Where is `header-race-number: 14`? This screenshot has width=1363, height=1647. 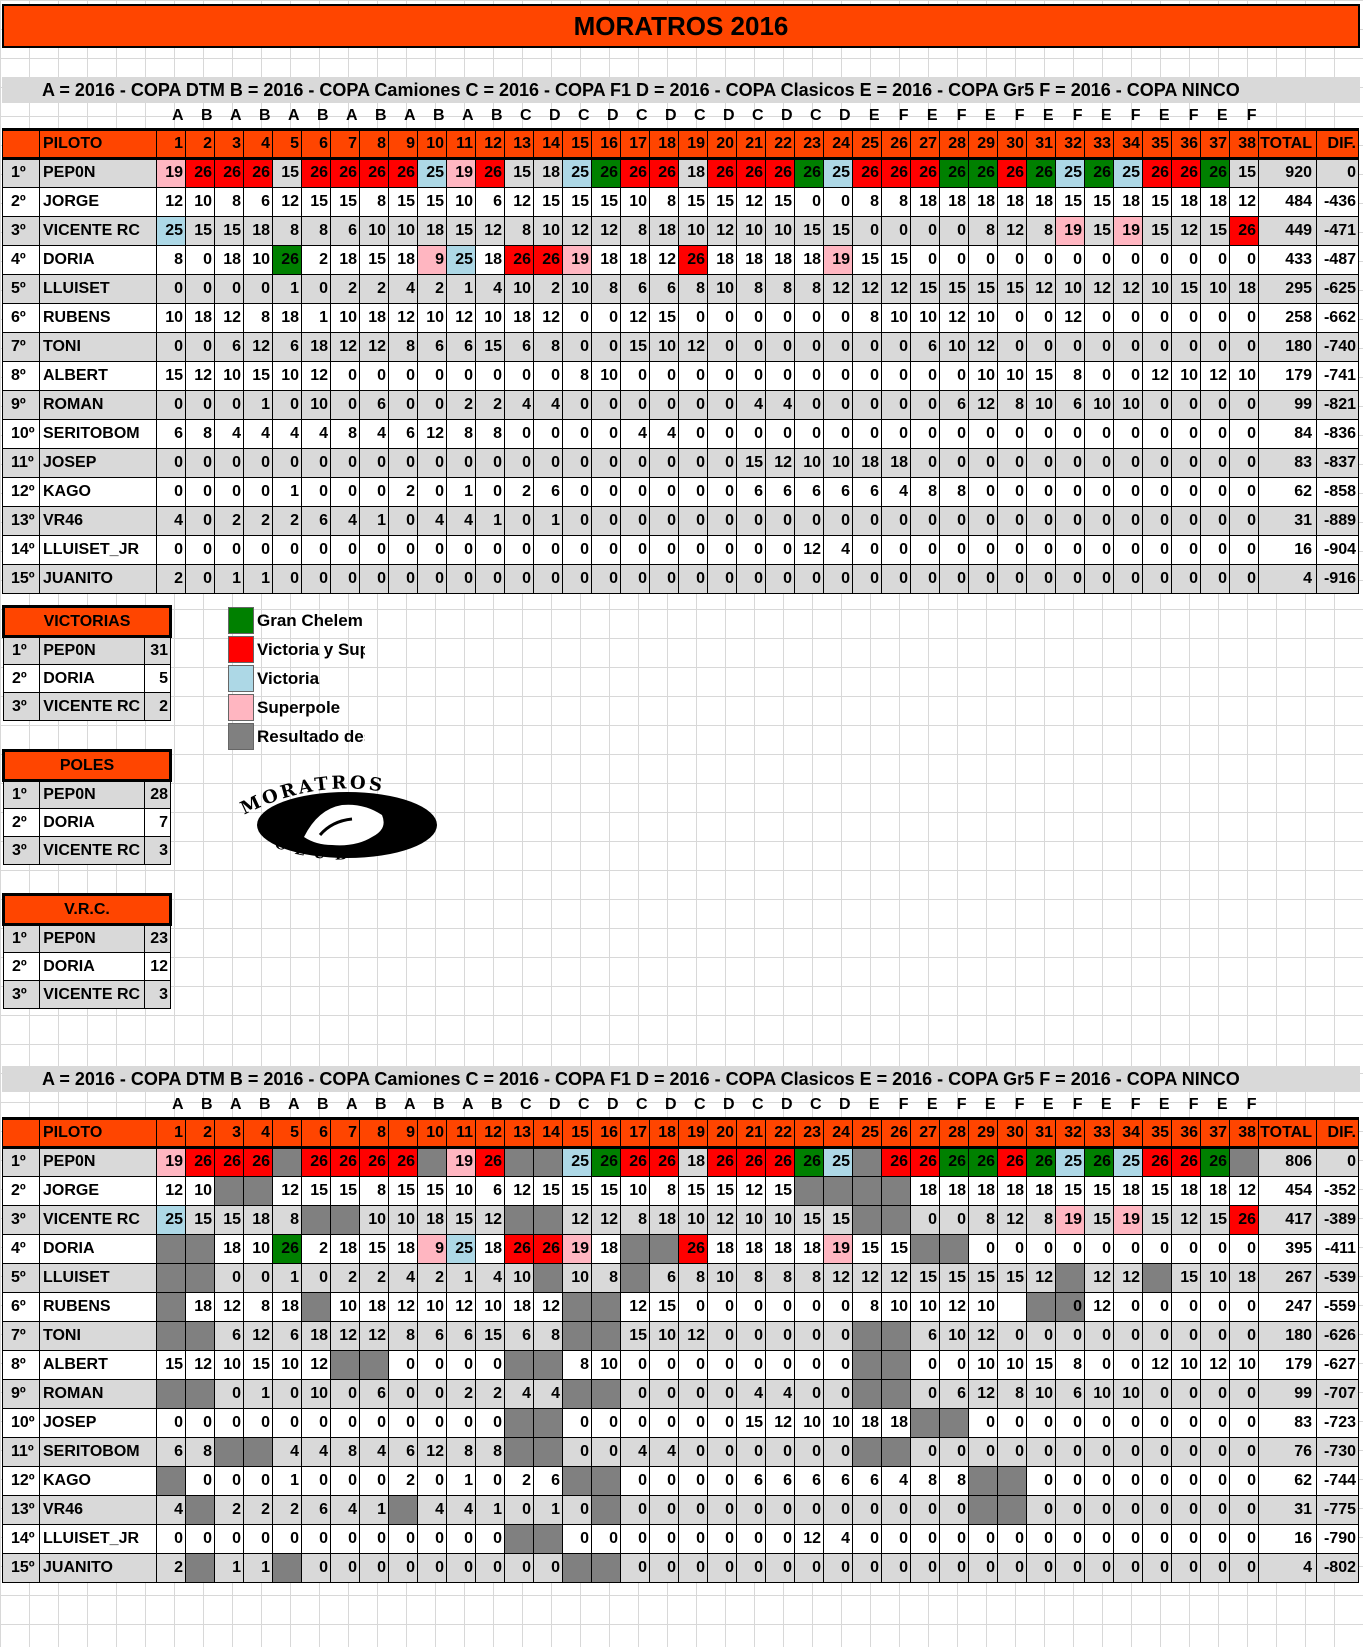
header-race-number: 14 is located at coordinates (548, 143).